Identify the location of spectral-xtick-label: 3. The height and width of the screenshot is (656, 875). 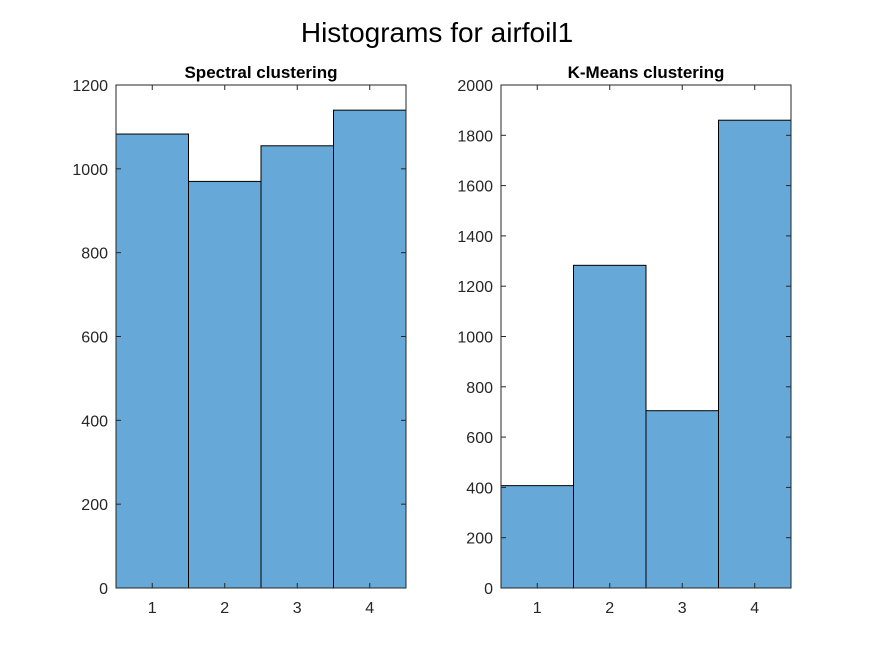
(297, 608).